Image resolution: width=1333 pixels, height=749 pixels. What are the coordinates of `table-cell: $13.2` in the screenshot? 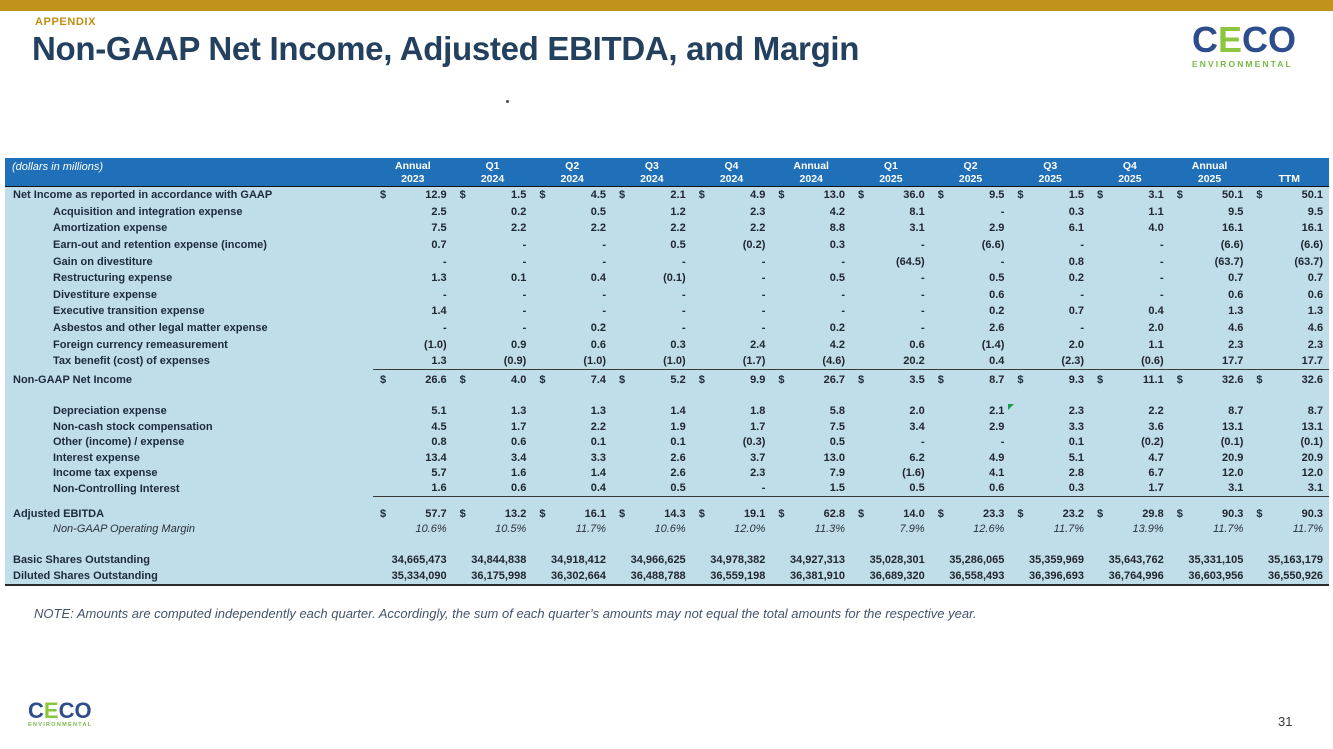 It's located at (493, 514).